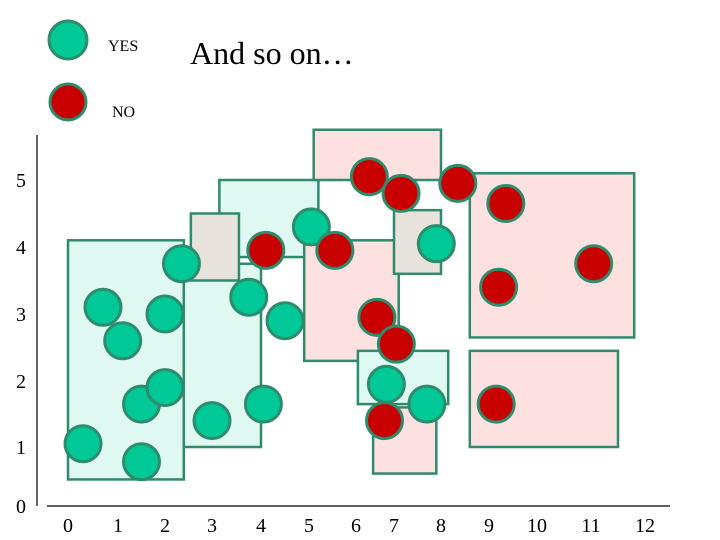 The image size is (720, 540). I want to click on legend-yes-label: YES, so click(123, 46).